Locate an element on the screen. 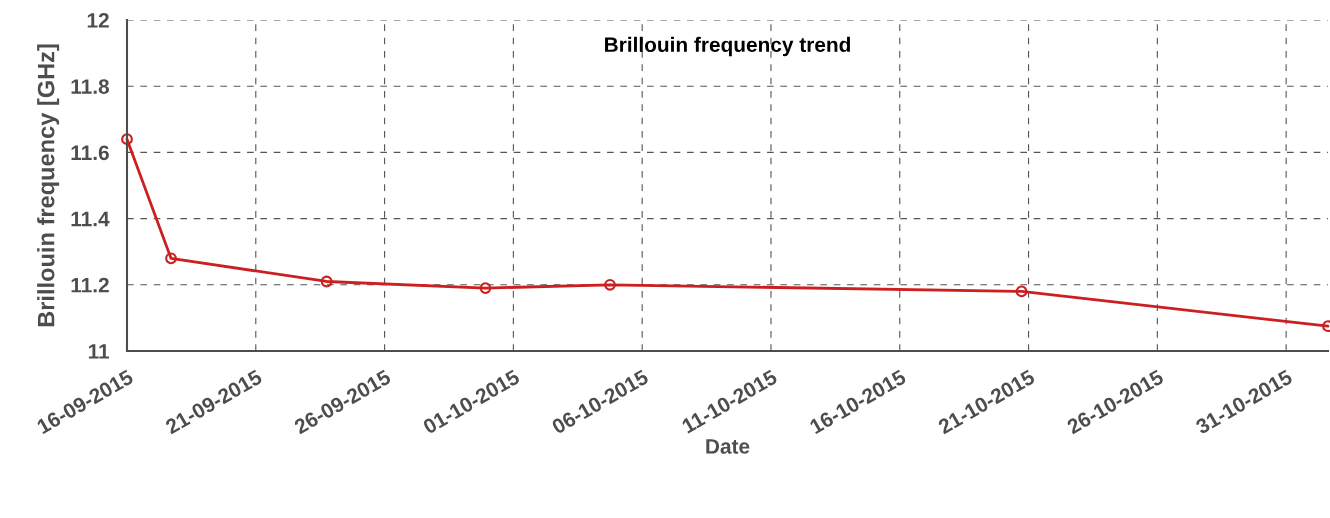 This screenshot has height=518, width=1330. y-tick-label: 11.4 is located at coordinates (90, 219).